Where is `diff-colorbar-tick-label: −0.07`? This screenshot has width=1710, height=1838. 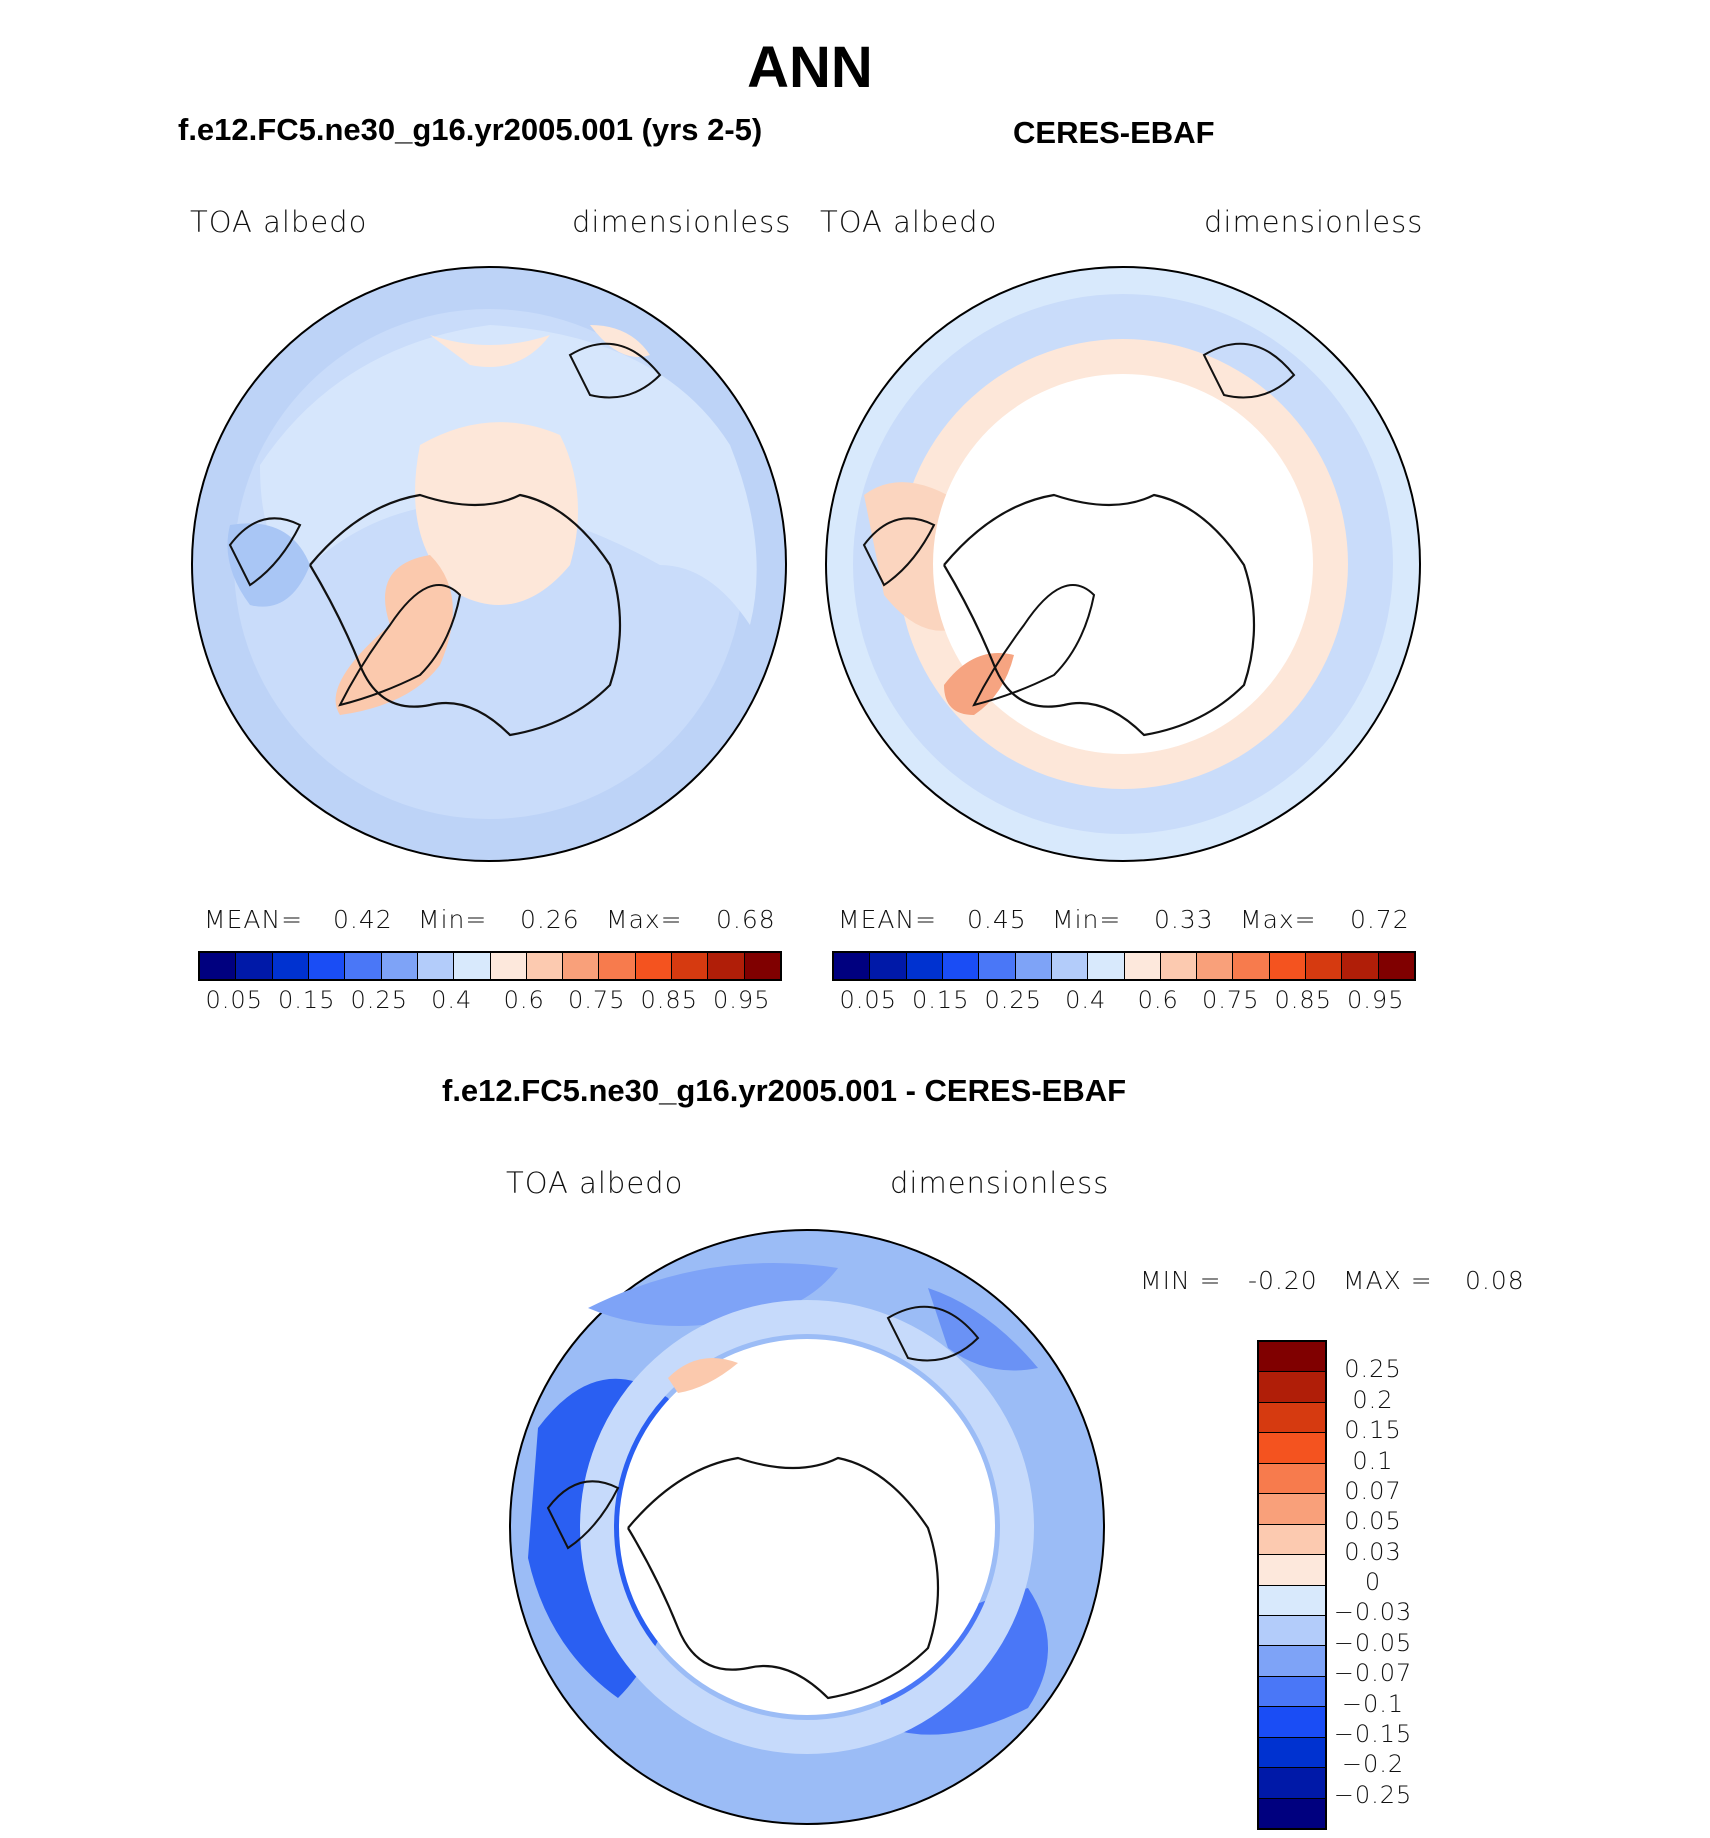 diff-colorbar-tick-label: −0.07 is located at coordinates (1373, 1673).